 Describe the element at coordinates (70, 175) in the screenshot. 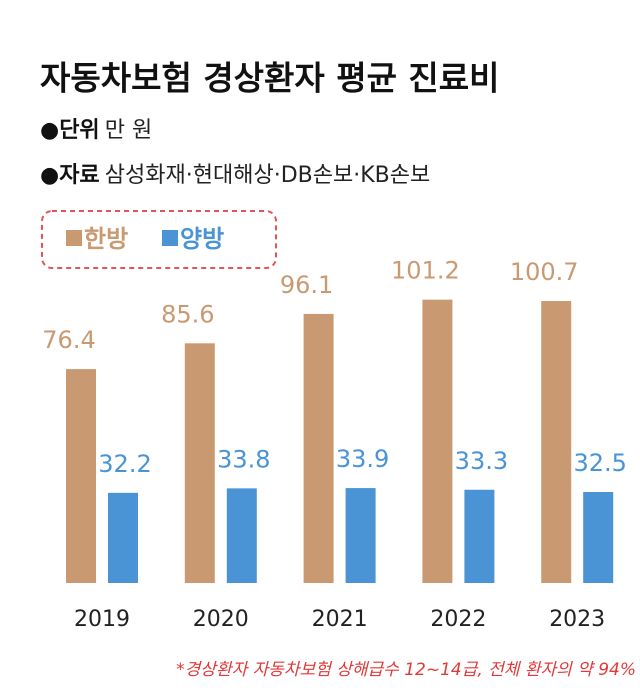

I see `note-label: ●자료` at that location.